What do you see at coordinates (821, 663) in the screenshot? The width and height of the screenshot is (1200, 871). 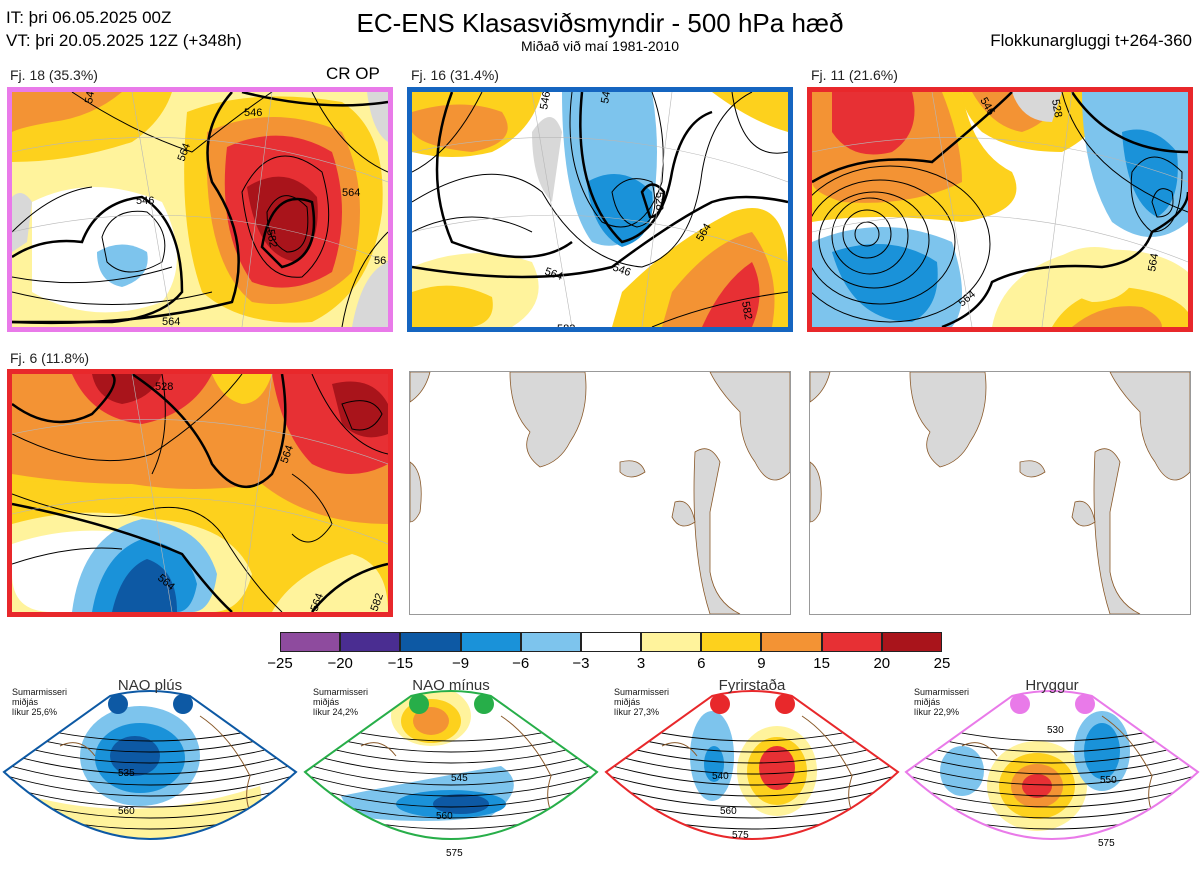 I see `colorbar-tick-label: 15` at bounding box center [821, 663].